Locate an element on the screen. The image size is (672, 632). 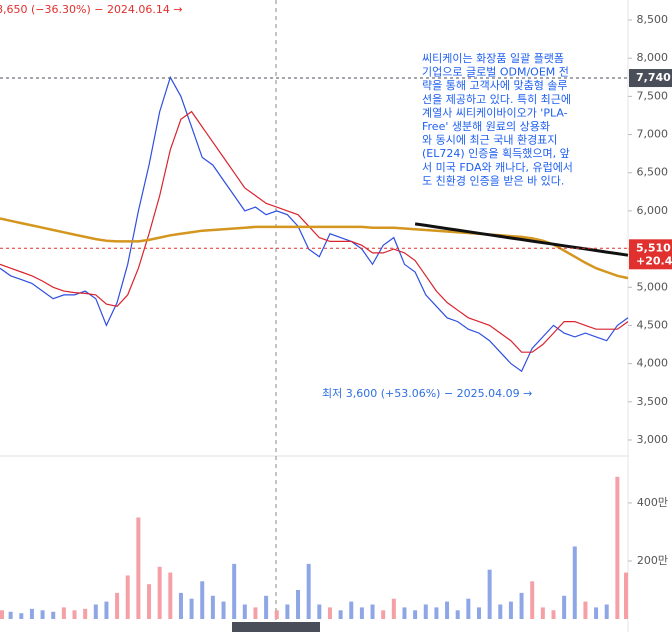
y-tick-label: 3,000 is located at coordinates (653, 439).